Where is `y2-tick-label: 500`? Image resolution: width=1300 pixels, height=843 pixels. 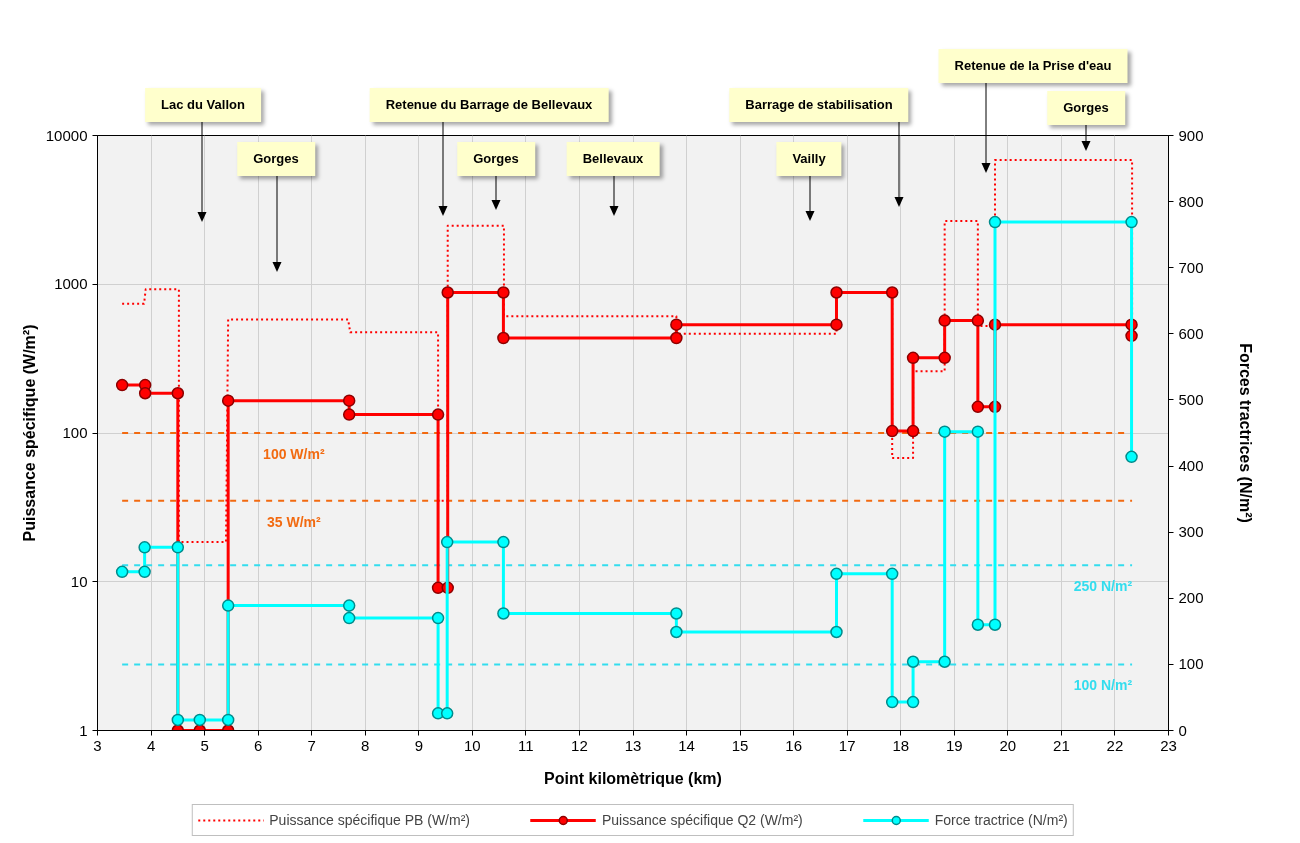
y2-tick-label: 500 is located at coordinates (1191, 399).